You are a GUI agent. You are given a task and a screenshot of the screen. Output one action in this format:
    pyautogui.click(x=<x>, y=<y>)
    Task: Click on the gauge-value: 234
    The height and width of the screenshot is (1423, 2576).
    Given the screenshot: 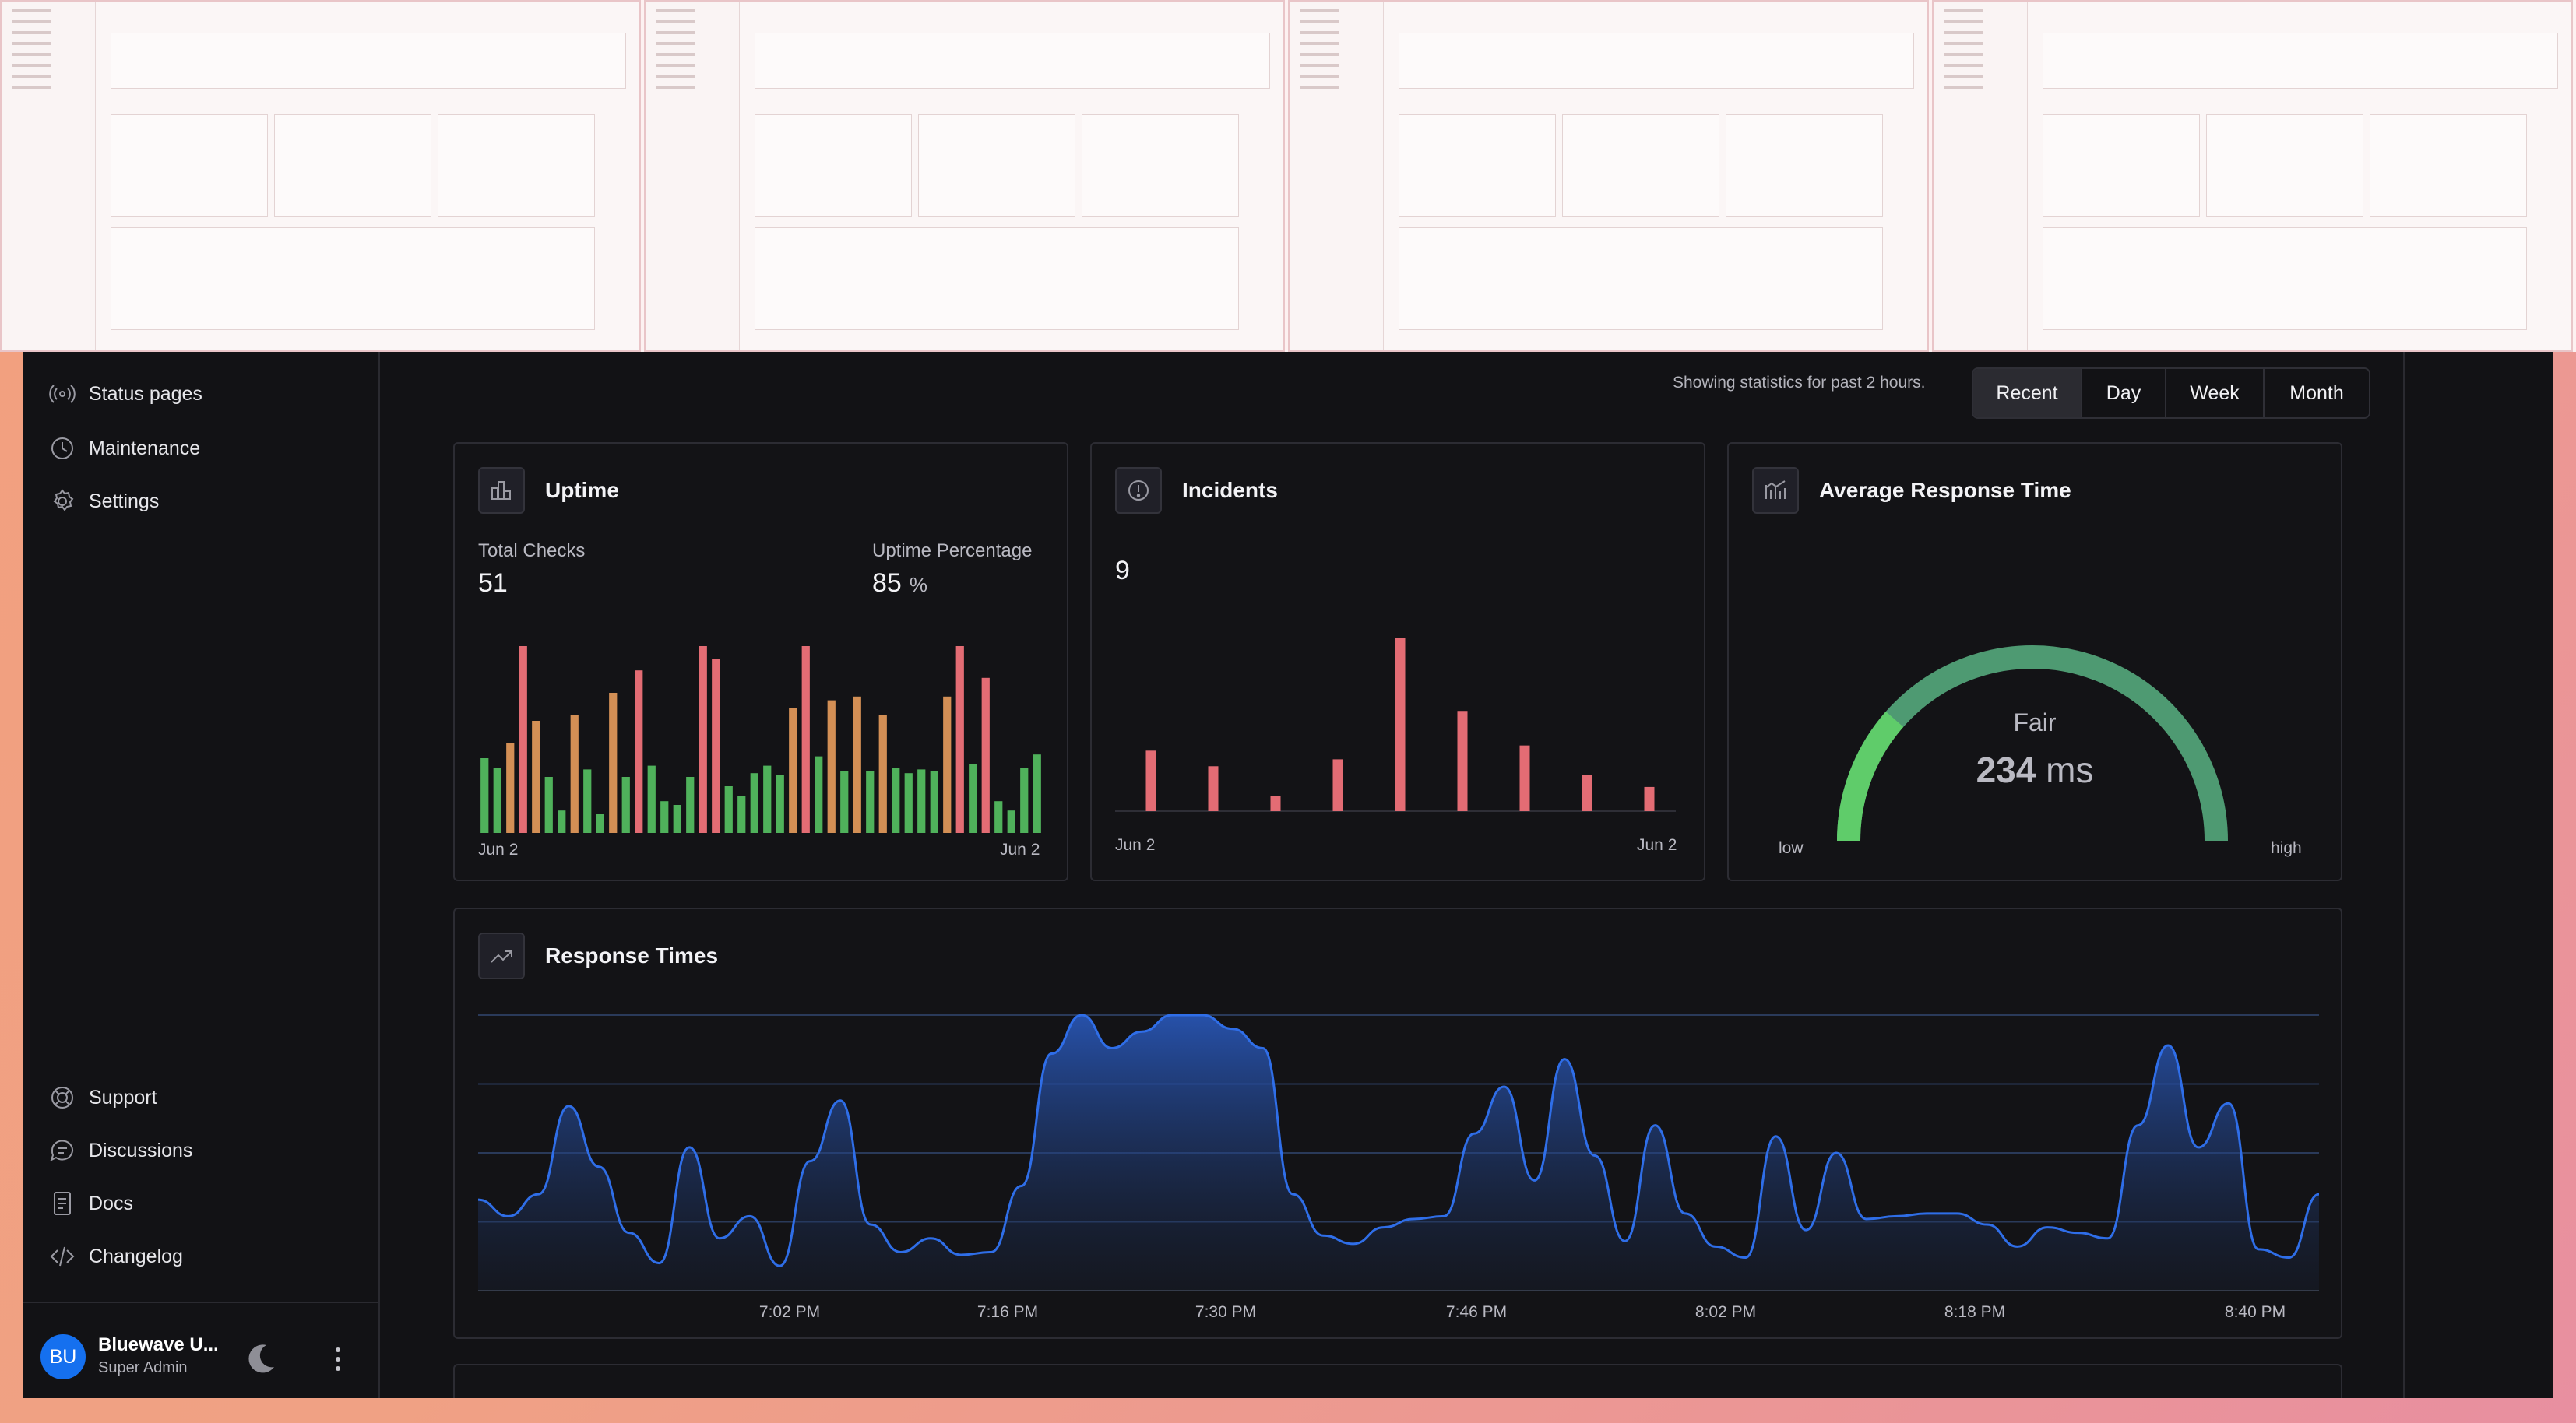 What is the action you would take?
    pyautogui.click(x=2006, y=770)
    